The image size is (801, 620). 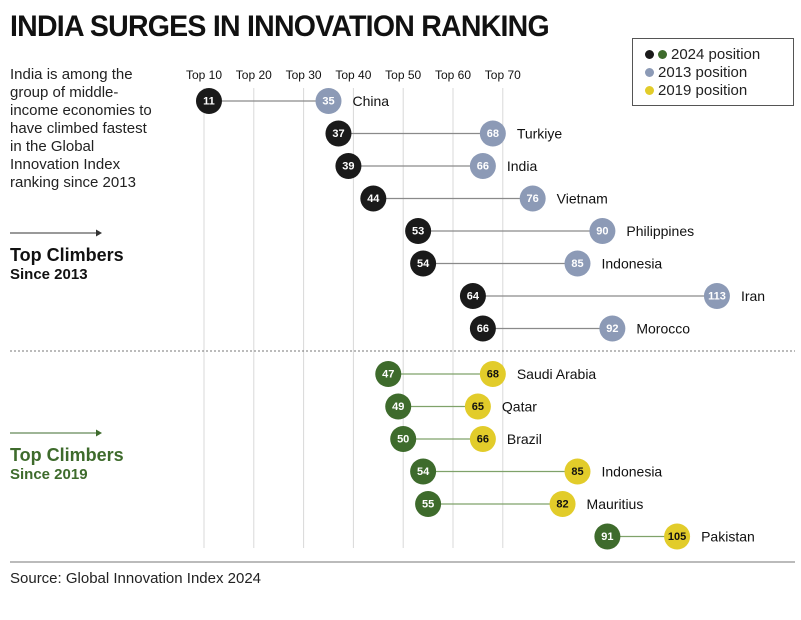 I want to click on rank-2013-label-india-2013: 66, so click(x=483, y=167).